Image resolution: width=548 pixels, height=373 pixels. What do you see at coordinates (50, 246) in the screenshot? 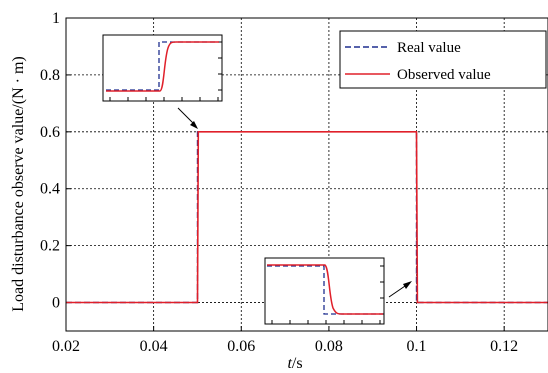
I see `y-tick-label: 0.2` at bounding box center [50, 246].